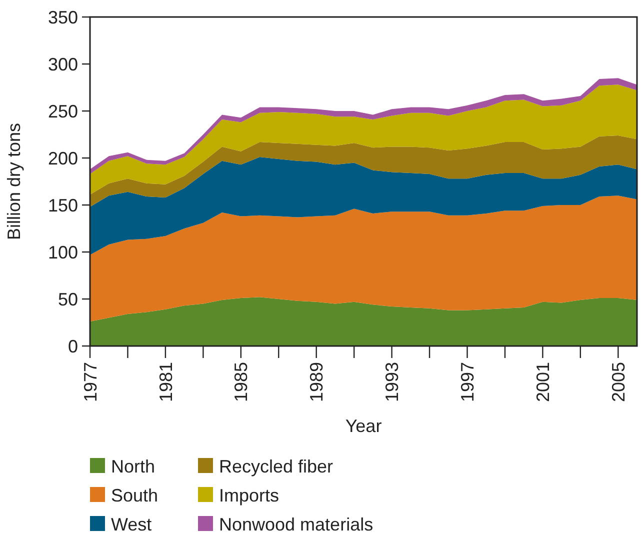  I want to click on legend-label: Imports, so click(249, 495).